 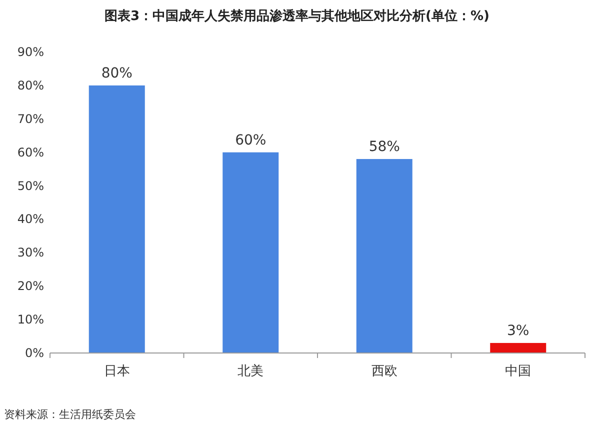 What do you see at coordinates (30, 185) in the screenshot?
I see `y-tick-label: 50%` at bounding box center [30, 185].